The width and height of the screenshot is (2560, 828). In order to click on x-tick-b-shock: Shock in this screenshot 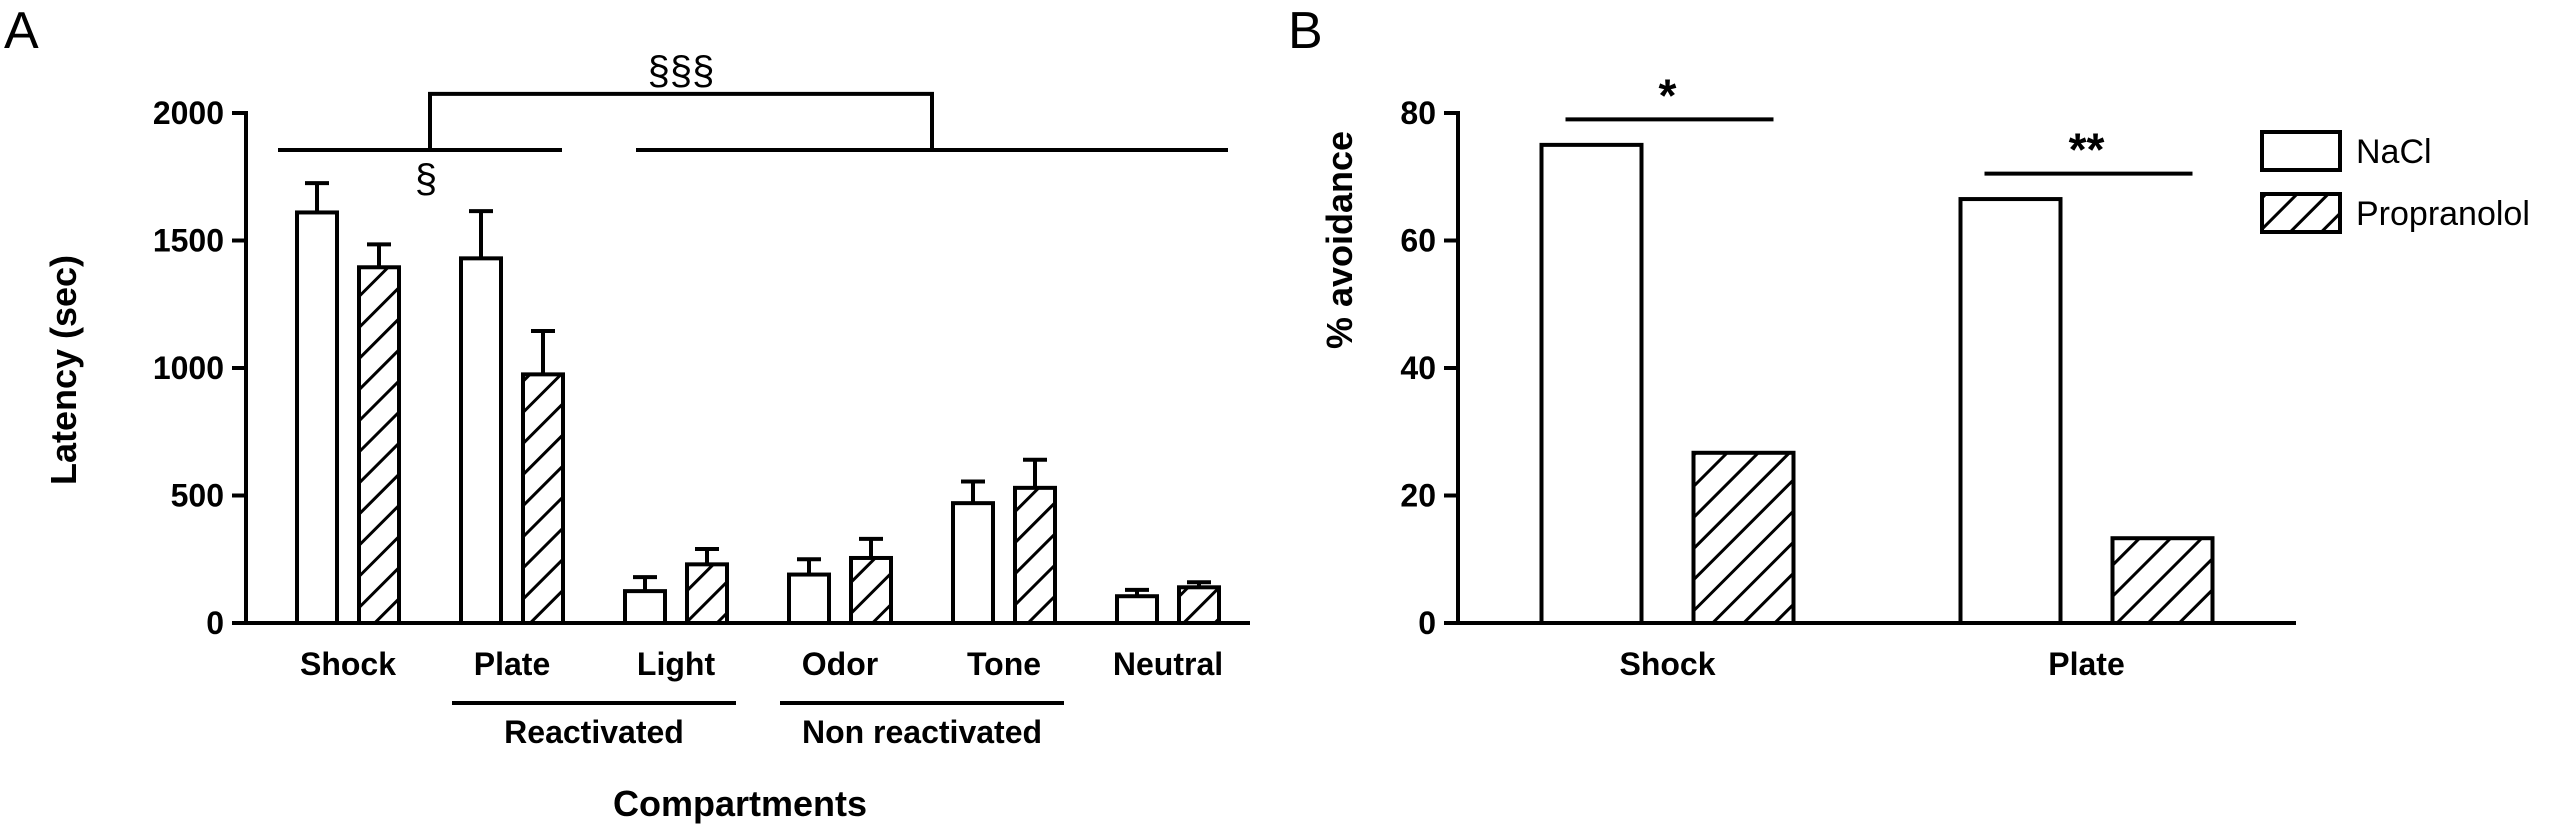, I will do `click(1667, 664)`.